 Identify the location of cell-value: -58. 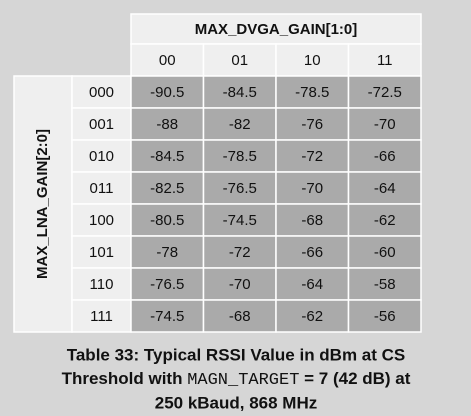
(385, 284).